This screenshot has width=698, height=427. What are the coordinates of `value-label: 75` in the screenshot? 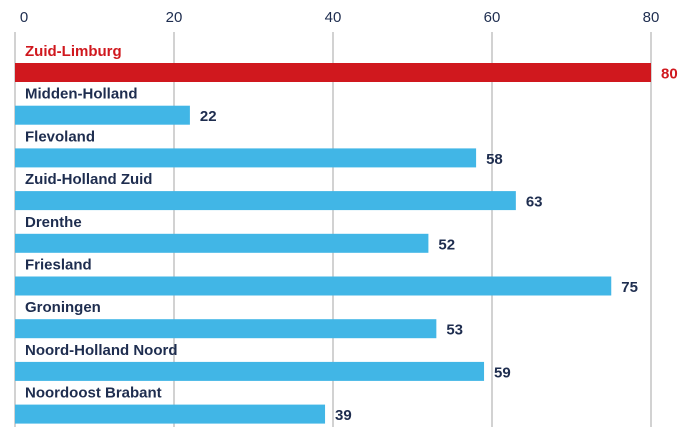 It's located at (629, 287).